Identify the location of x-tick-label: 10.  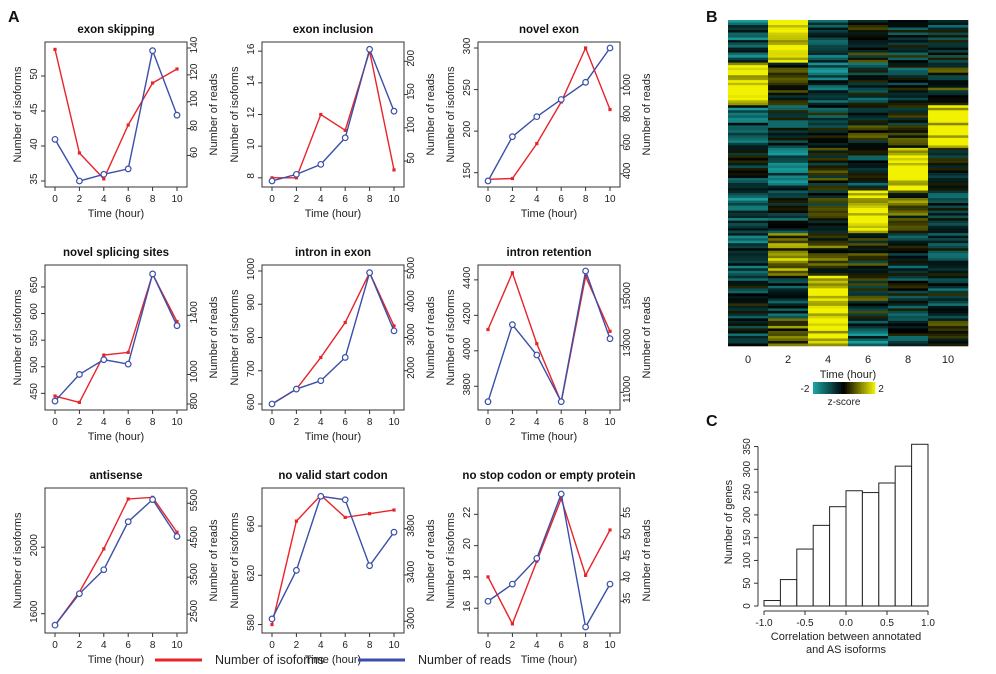
(610, 199).